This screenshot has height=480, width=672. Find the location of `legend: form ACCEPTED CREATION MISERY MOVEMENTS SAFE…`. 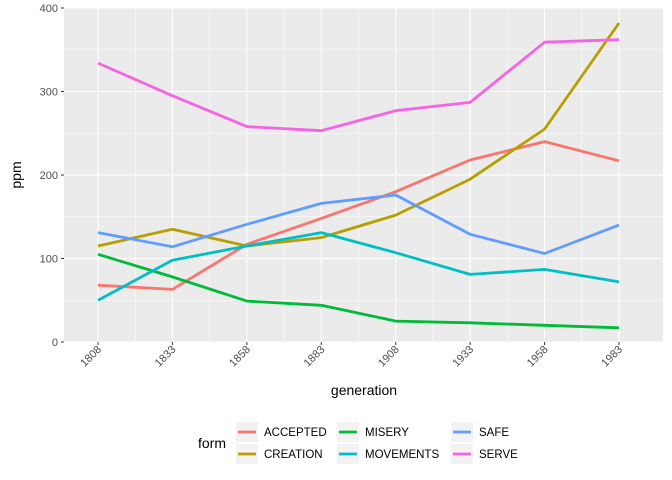

legend: form ACCEPTED CREATION MISERY MOVEMENTS SAFE… is located at coordinates (358, 443).